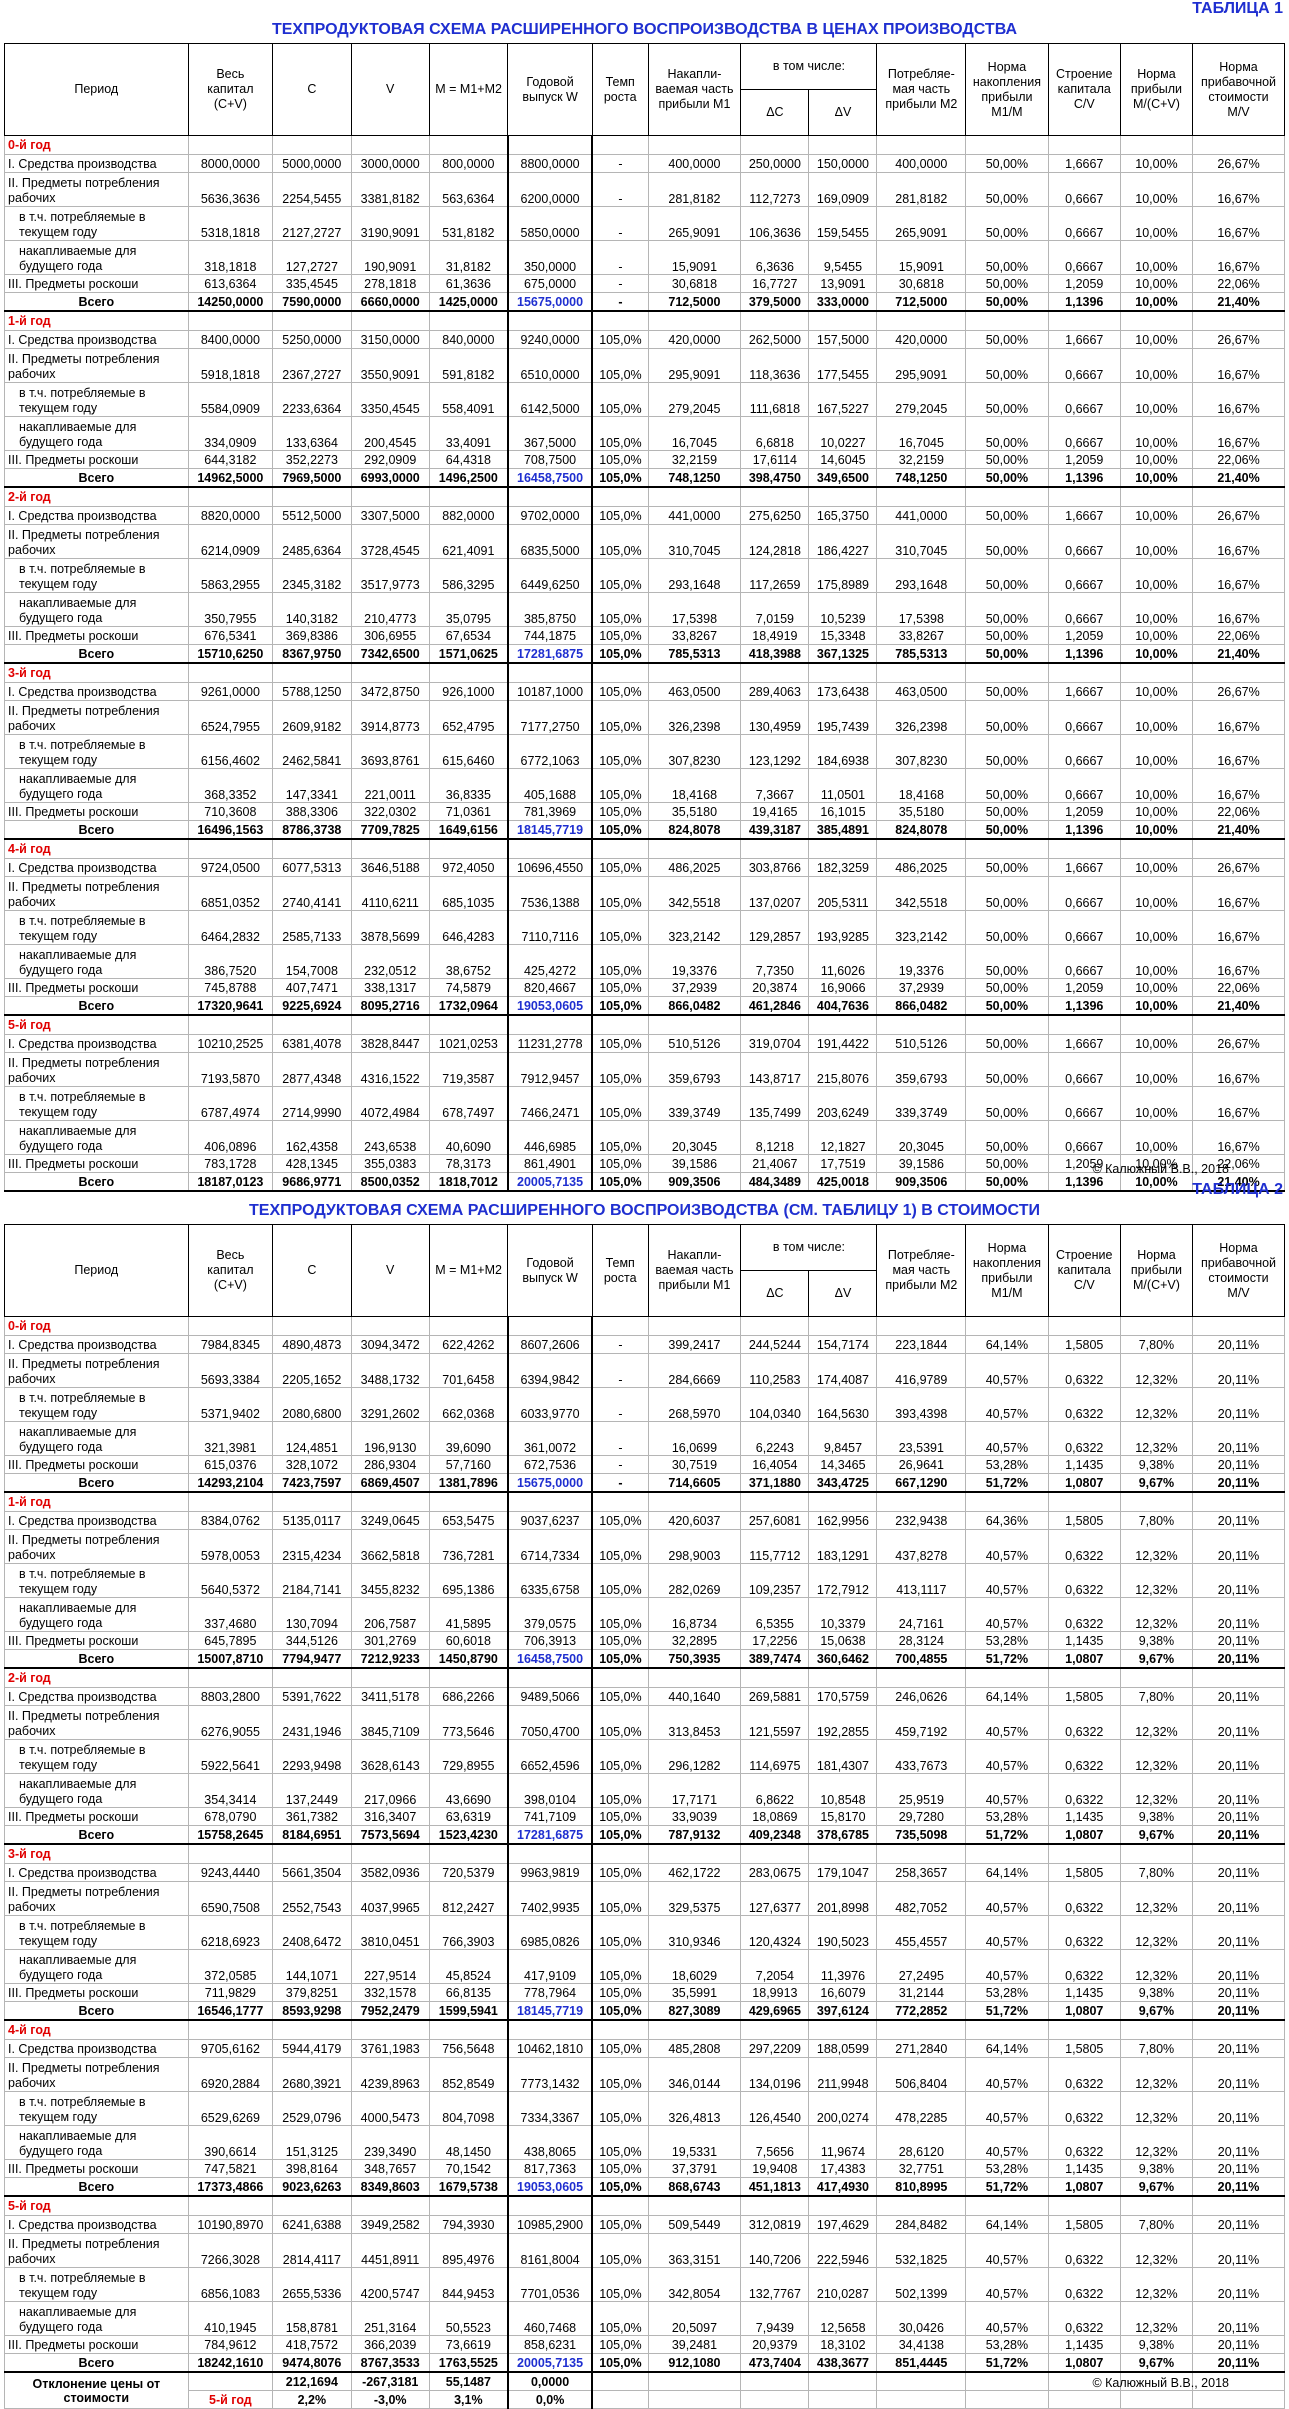  What do you see at coordinates (550, 1163) in the screenshot?
I see `table-cell: 861,4901` at bounding box center [550, 1163].